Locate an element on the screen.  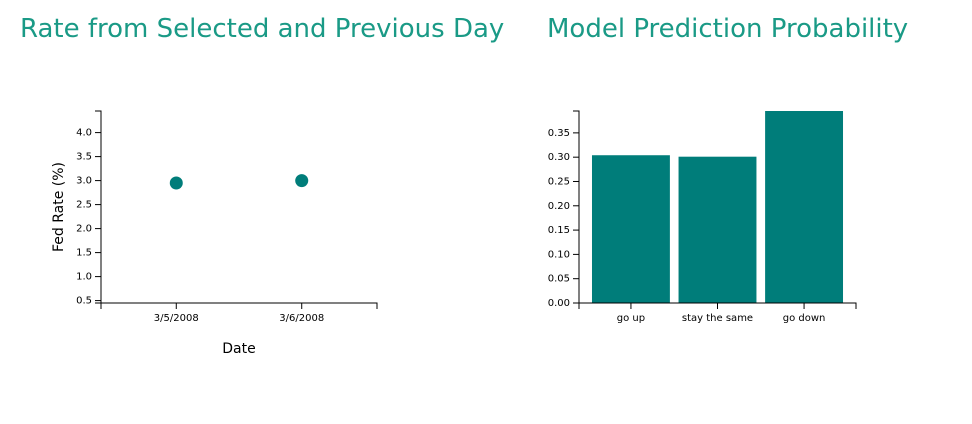
y-axis-label: Fed Rate (%) is located at coordinates (59, 207).